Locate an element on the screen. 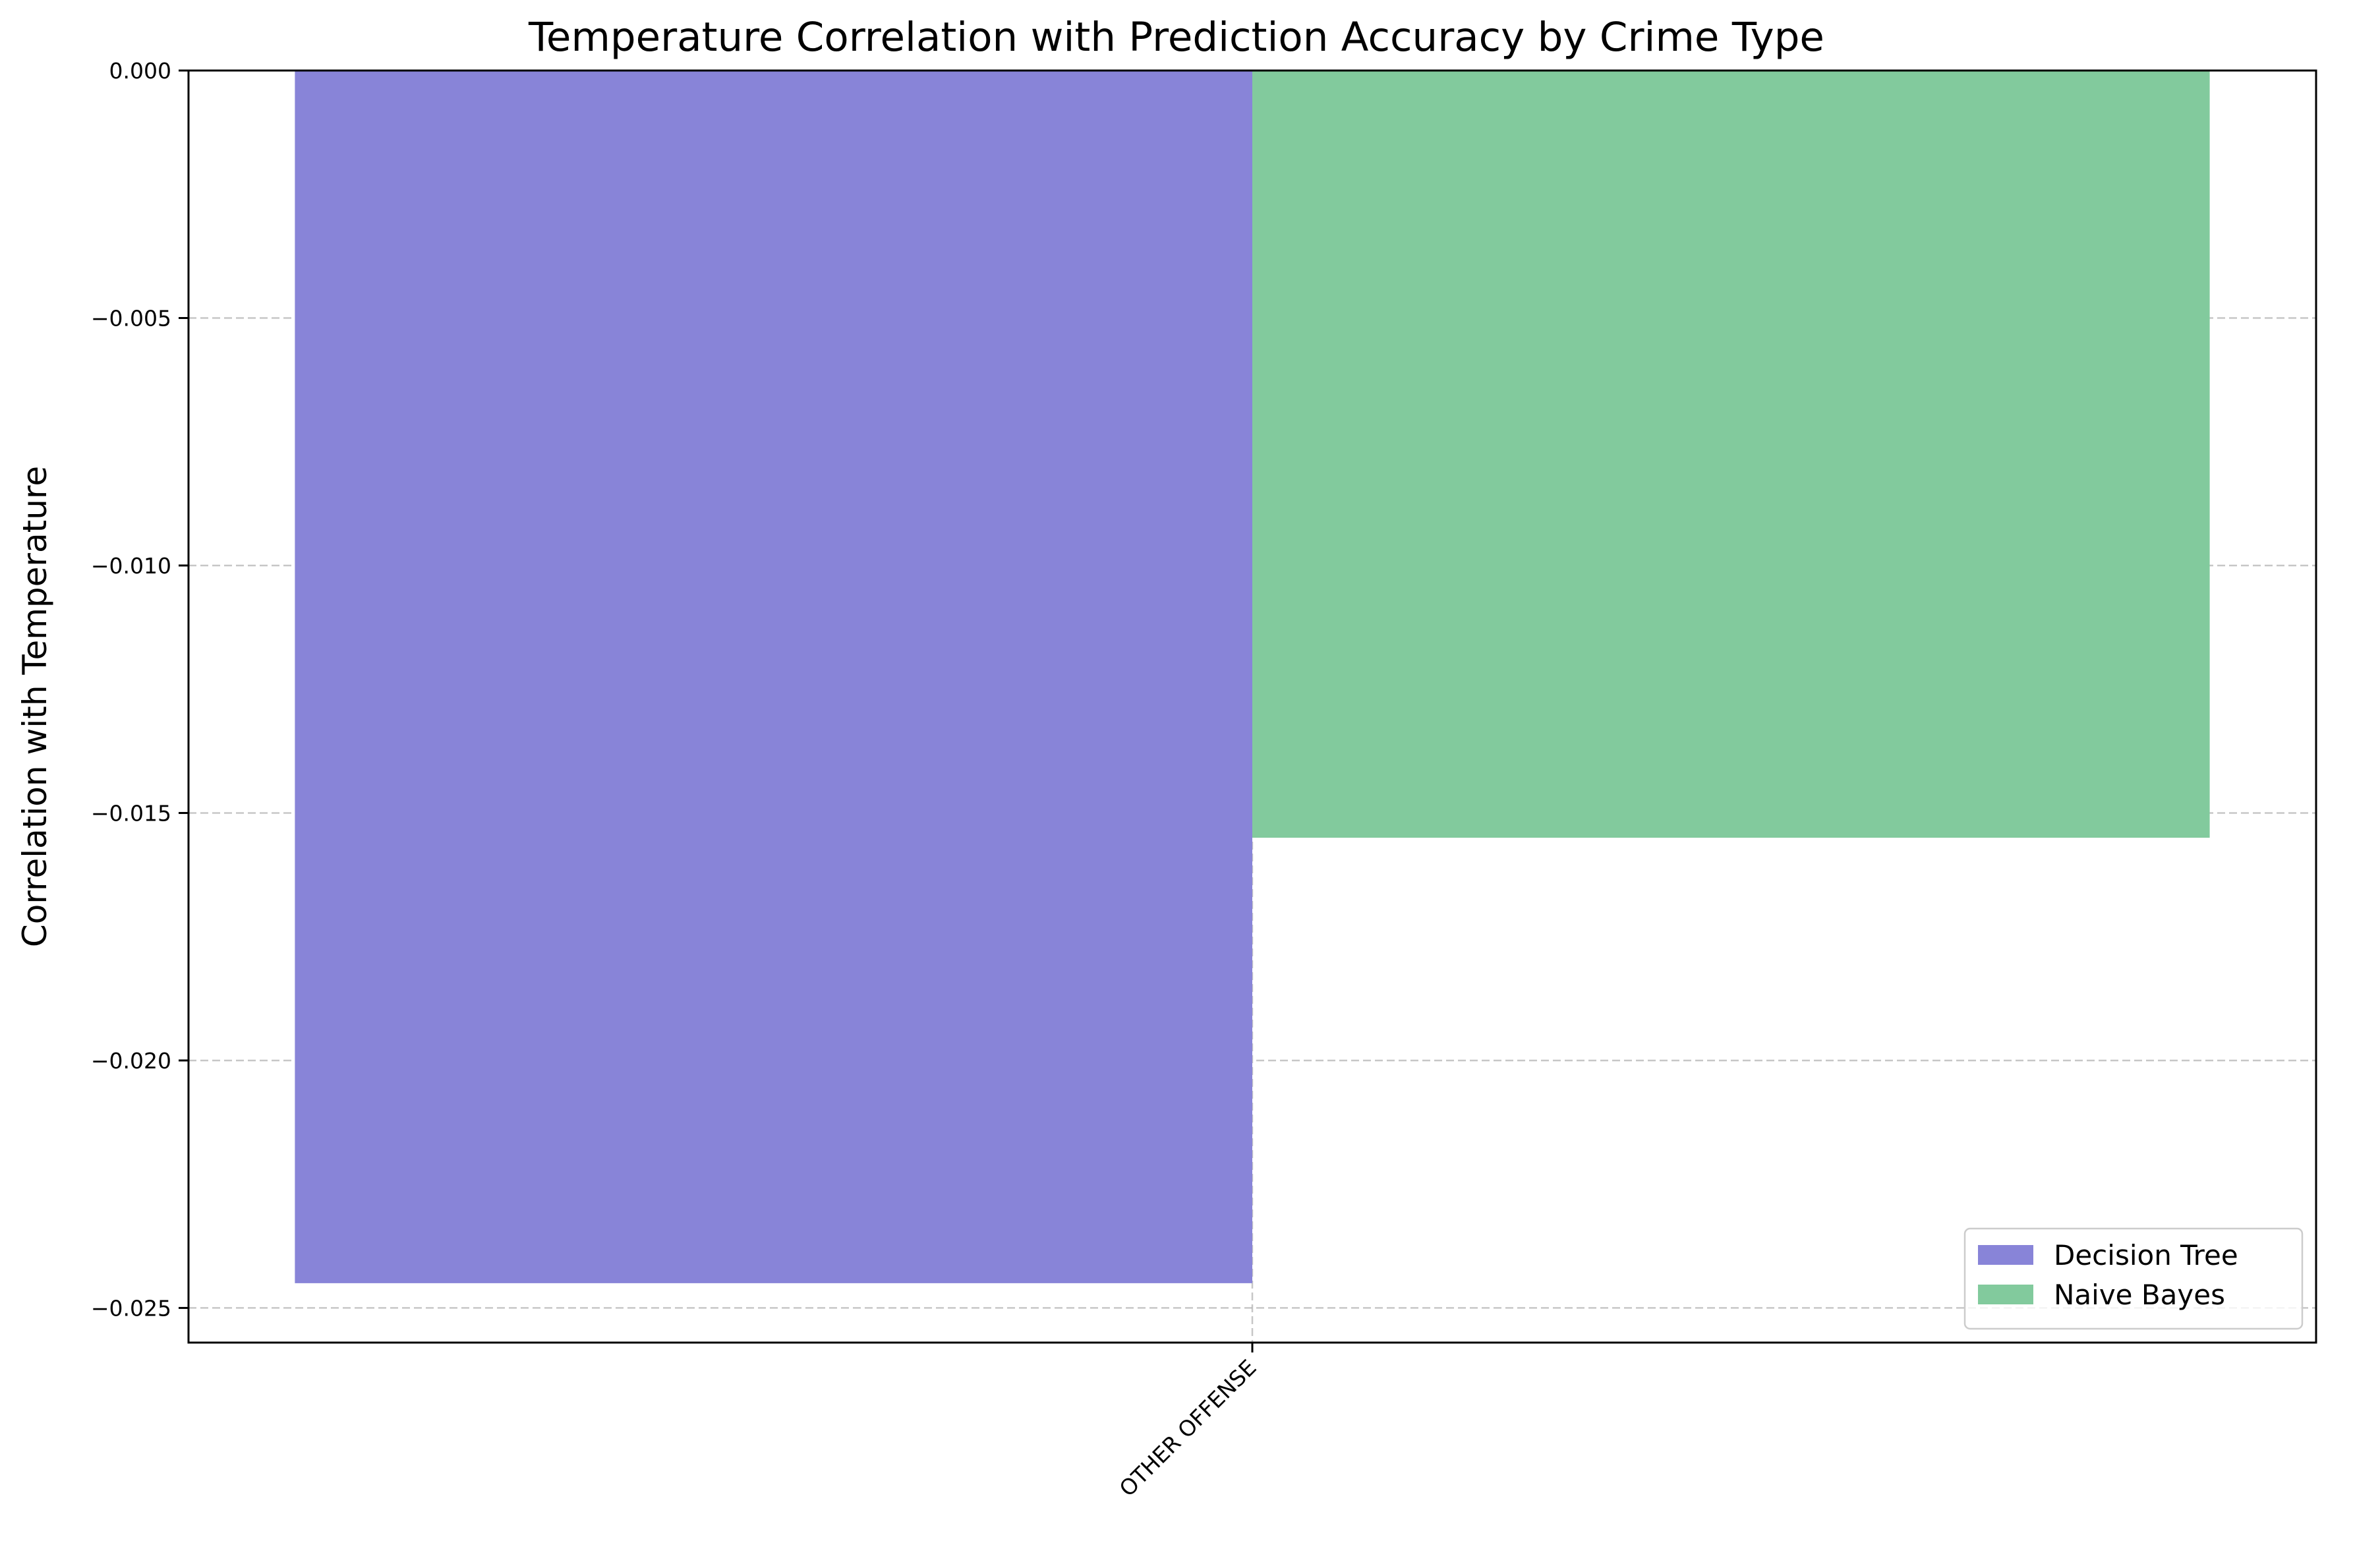  legend-label-decision-tree: Decision Tree is located at coordinates (2146, 1255).